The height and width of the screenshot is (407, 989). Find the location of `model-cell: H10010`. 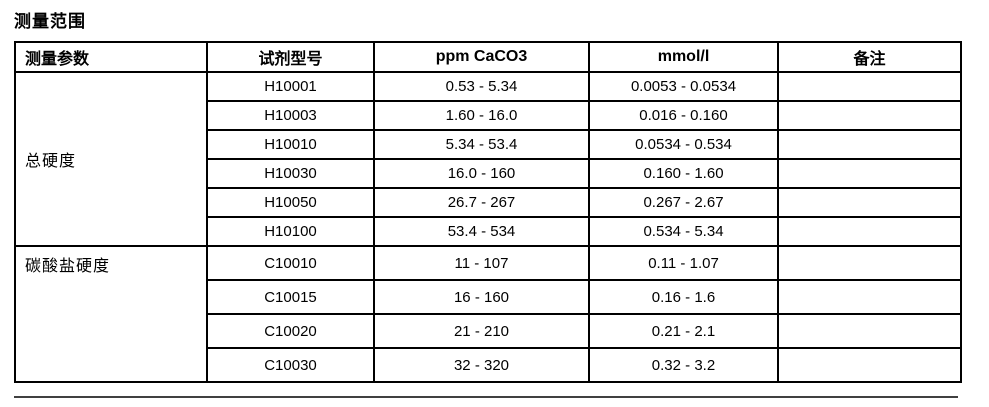

model-cell: H10010 is located at coordinates (290, 144).